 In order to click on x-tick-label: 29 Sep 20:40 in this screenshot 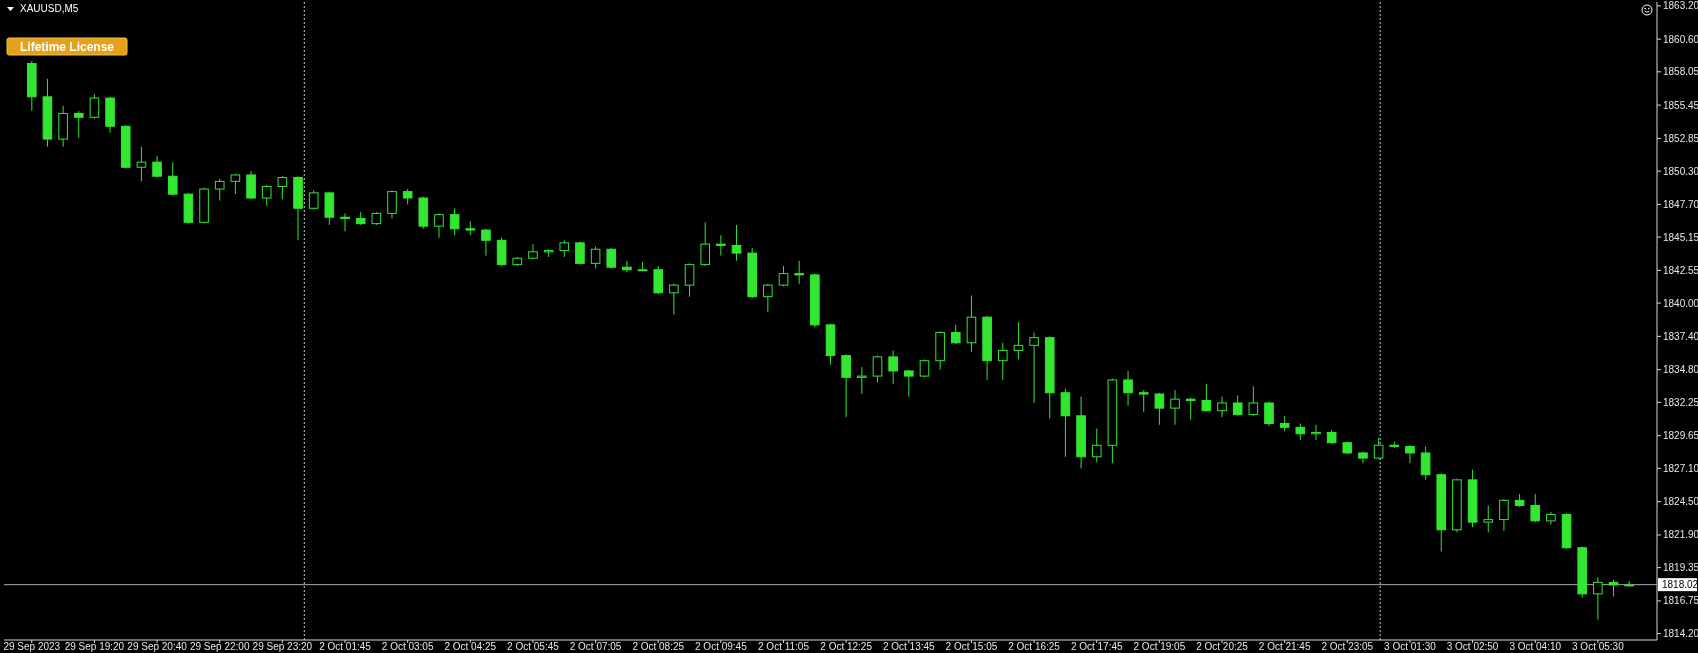, I will do `click(157, 646)`.